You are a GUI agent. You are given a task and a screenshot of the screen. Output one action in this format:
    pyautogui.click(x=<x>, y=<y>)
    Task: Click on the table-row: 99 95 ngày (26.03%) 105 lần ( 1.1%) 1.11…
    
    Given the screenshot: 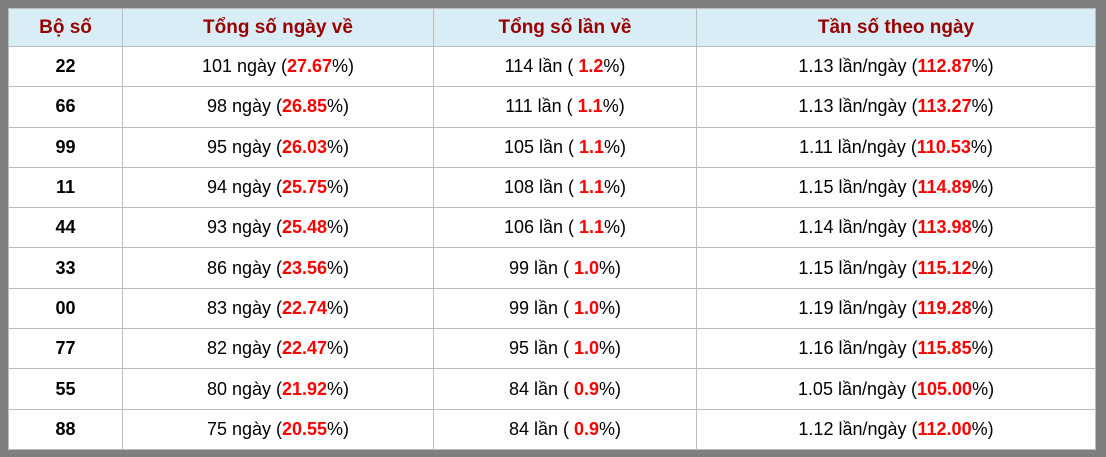 What is the action you would take?
    pyautogui.click(x=552, y=147)
    